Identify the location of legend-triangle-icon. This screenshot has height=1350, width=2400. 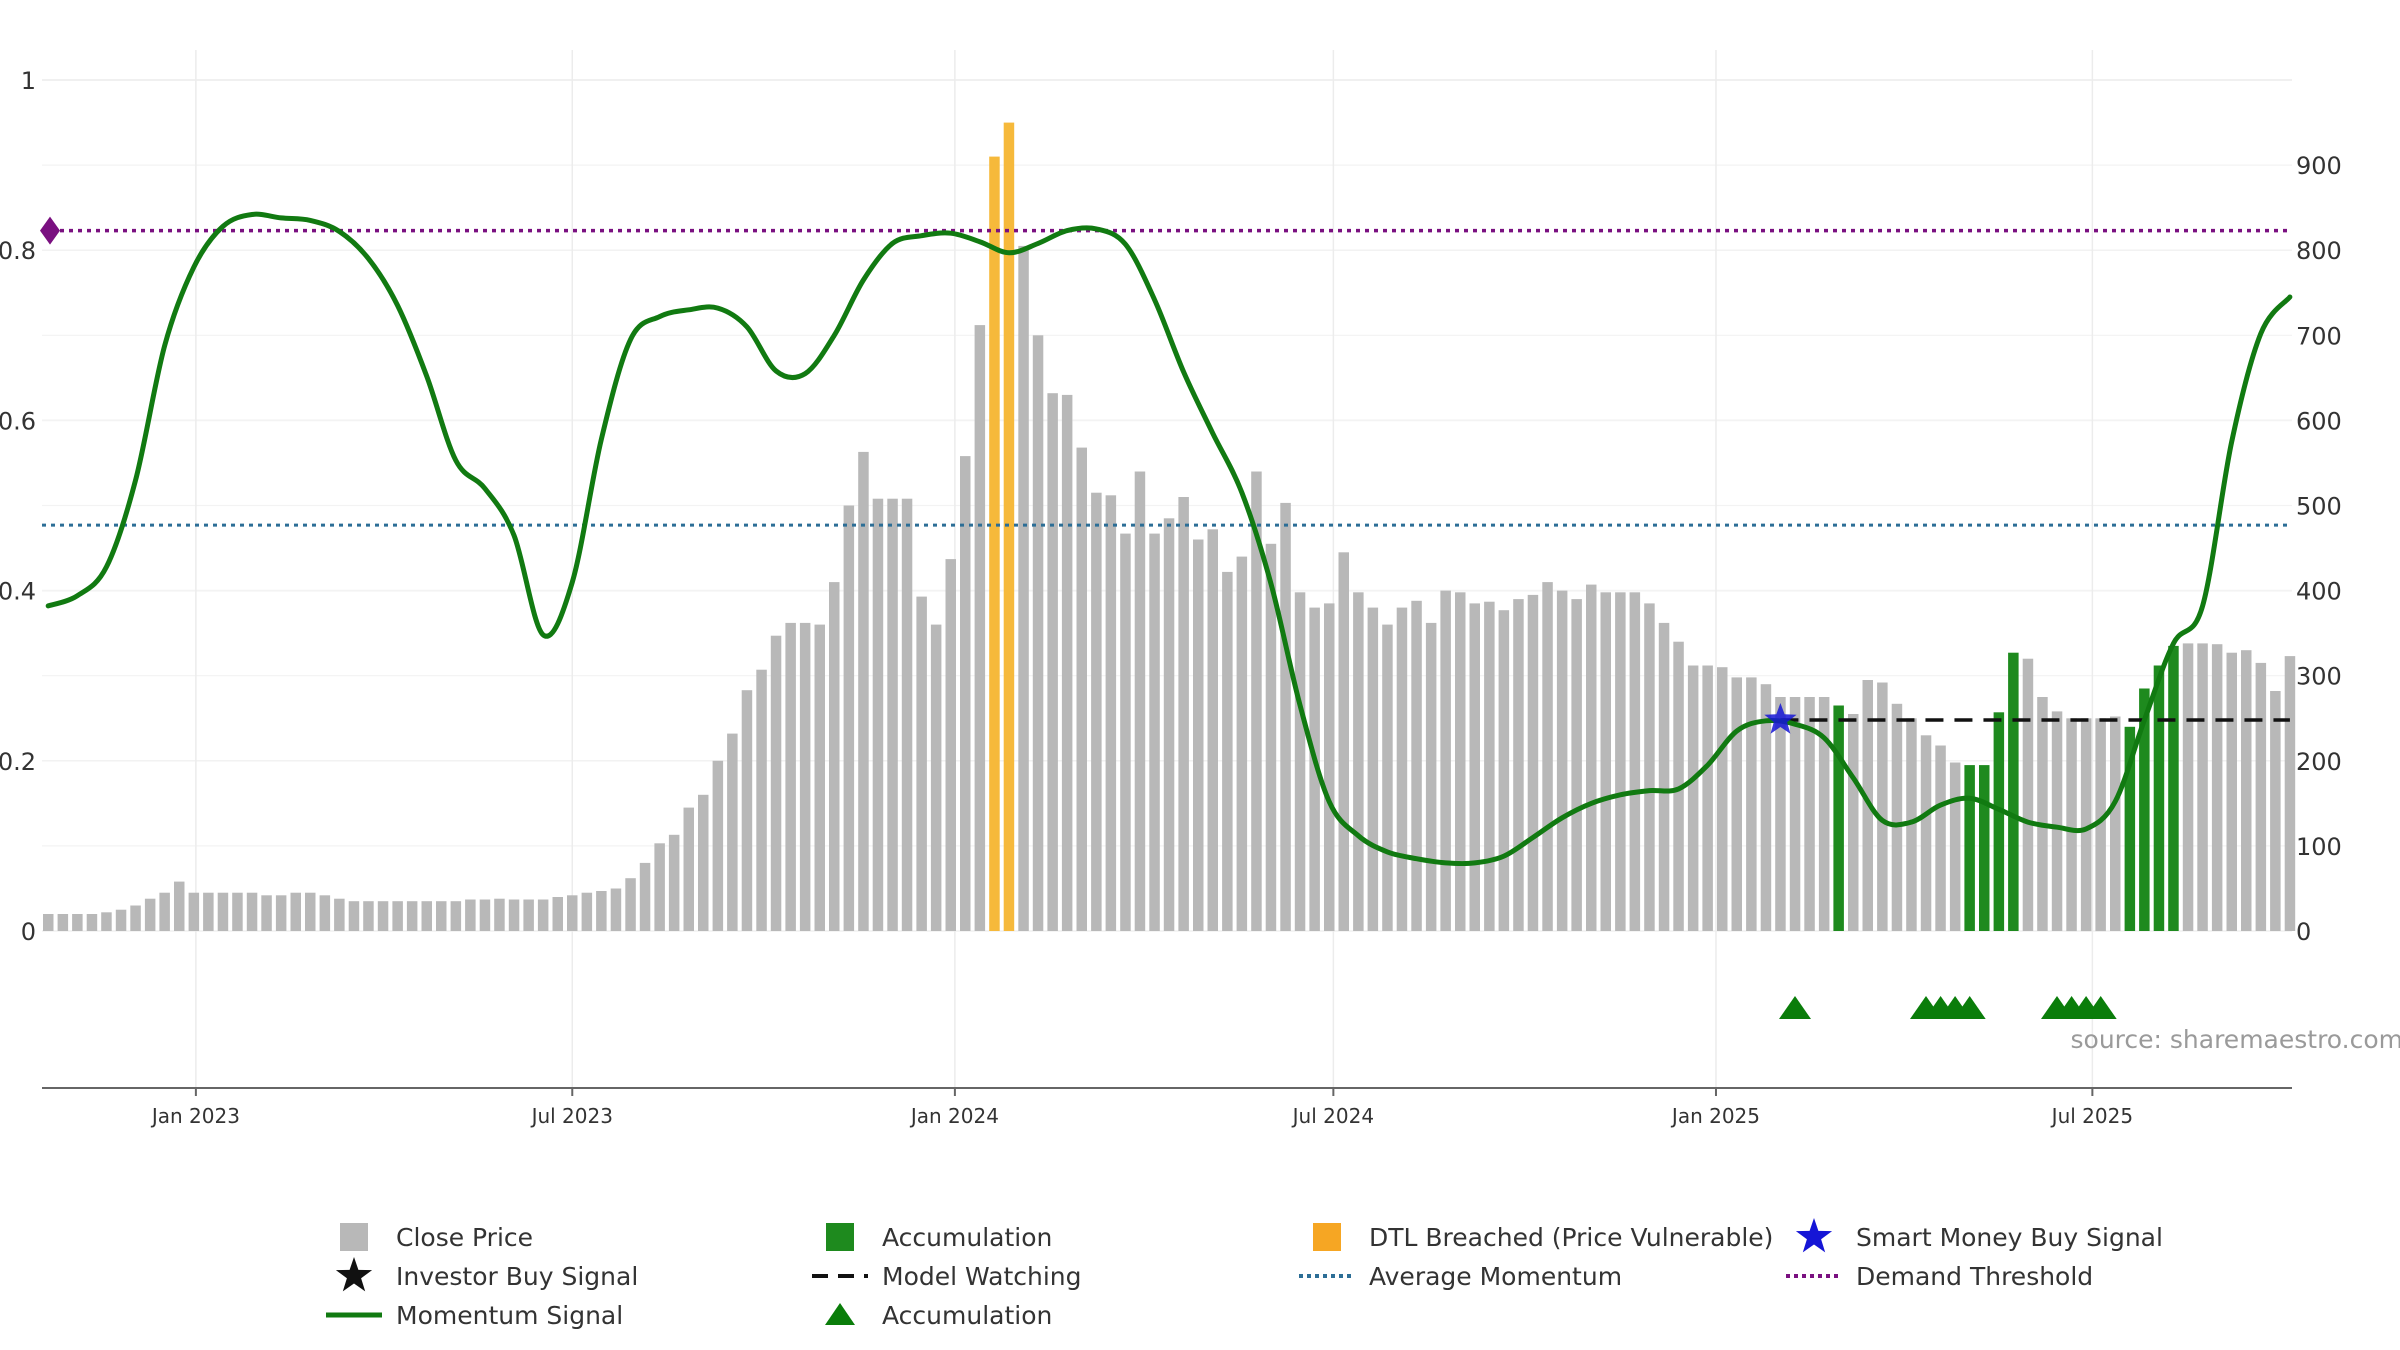
(840, 1314).